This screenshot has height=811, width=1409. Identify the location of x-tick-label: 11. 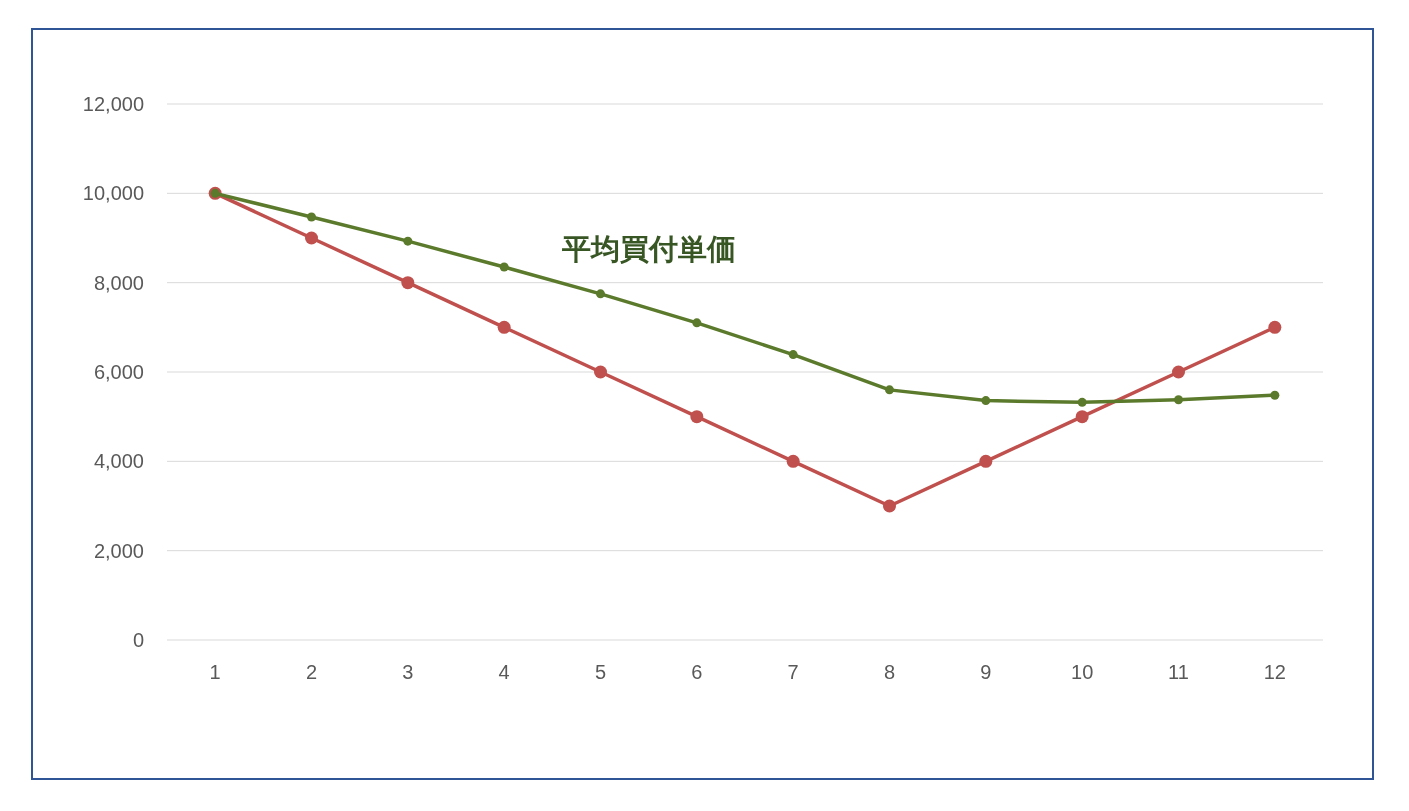
(1178, 672).